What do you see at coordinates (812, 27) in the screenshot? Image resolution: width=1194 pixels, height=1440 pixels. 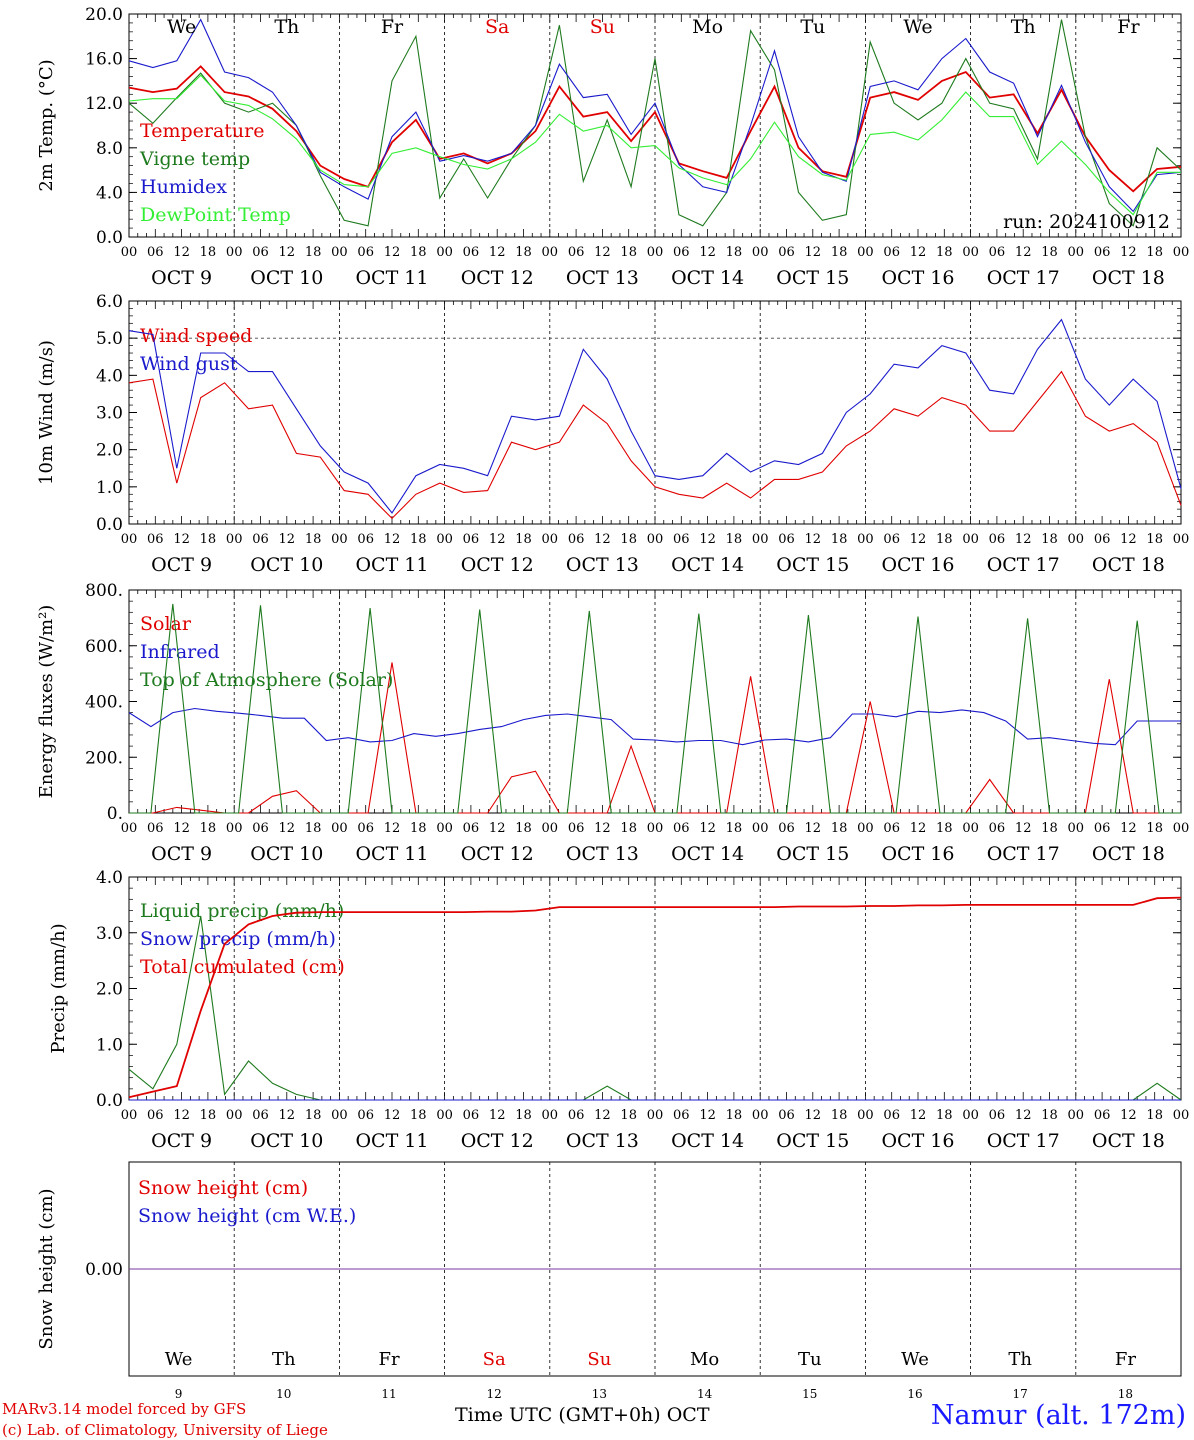 I see `day-name: Tu` at bounding box center [812, 27].